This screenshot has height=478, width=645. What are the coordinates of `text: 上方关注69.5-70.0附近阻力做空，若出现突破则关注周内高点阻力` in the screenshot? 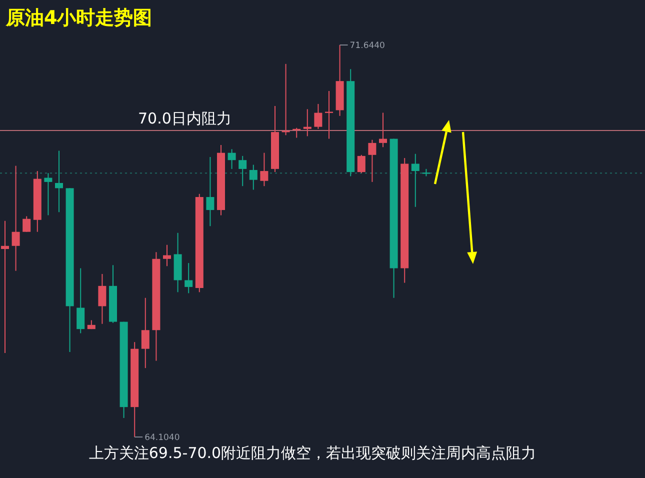 It's located at (312, 453).